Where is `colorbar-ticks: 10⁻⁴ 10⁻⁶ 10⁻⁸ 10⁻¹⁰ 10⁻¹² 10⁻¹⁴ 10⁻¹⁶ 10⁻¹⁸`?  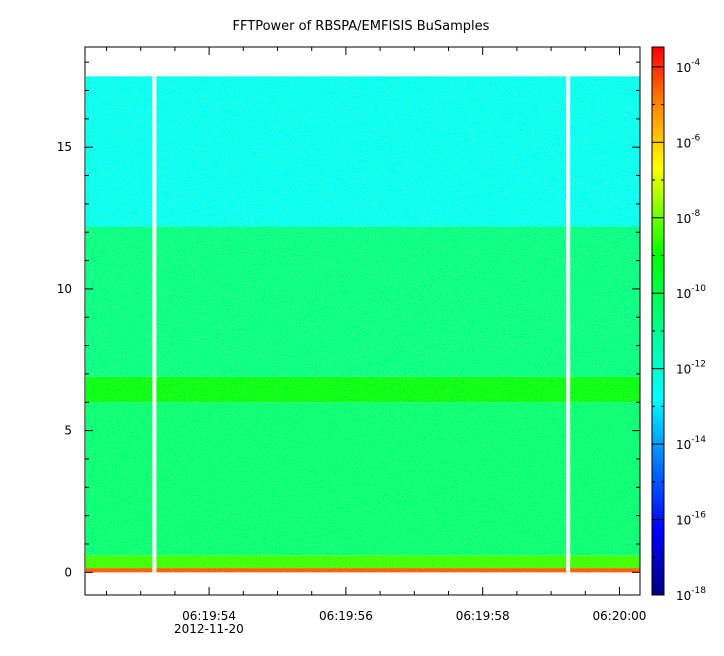 colorbar-ticks: 10⁻⁴ 10⁻⁶ 10⁻⁸ 10⁻¹⁰ 10⁻¹² 10⁻¹⁴ 10⁻¹⁶ 10⁻¹⁸ is located at coordinates (679, 330).